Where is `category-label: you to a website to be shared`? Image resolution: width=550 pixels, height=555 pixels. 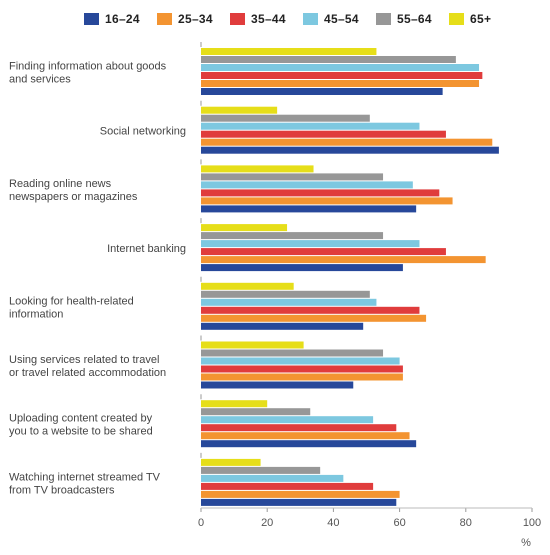
category-label: you to a website to be shared is located at coordinates (81, 432).